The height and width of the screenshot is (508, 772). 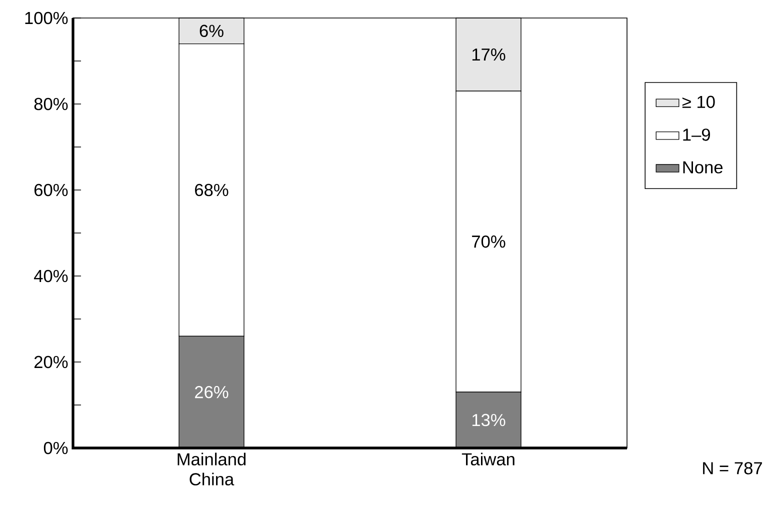 What do you see at coordinates (698, 102) in the screenshot?
I see `legend-label: ≥ 10` at bounding box center [698, 102].